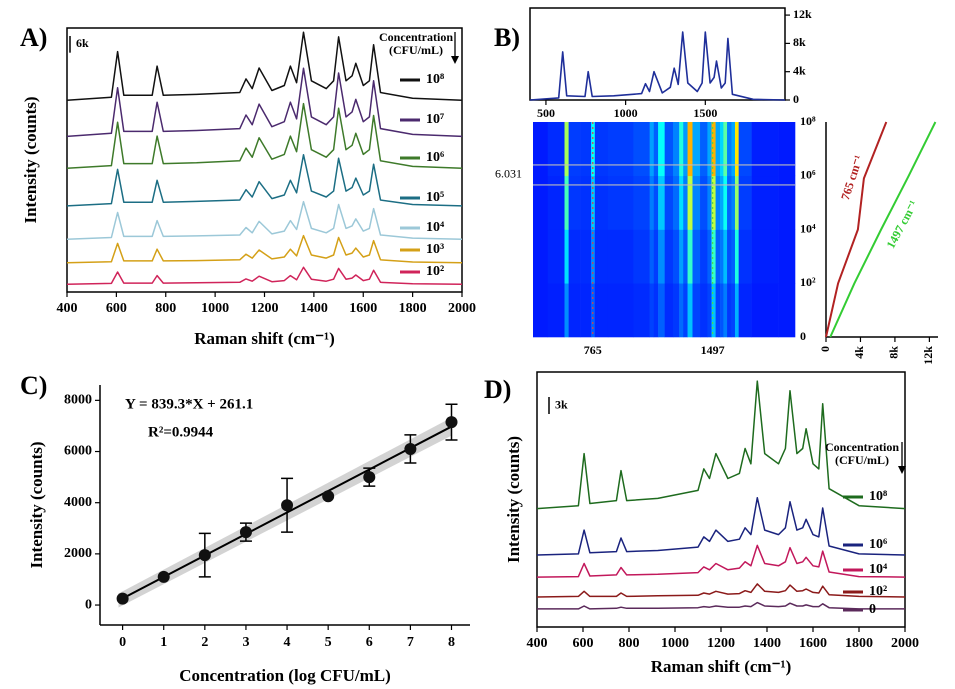 Image resolution: width=955 pixels, height=689 pixels. Describe the element at coordinates (561, 404) in the screenshot. I see `scale-bar-label: 3k` at that location.